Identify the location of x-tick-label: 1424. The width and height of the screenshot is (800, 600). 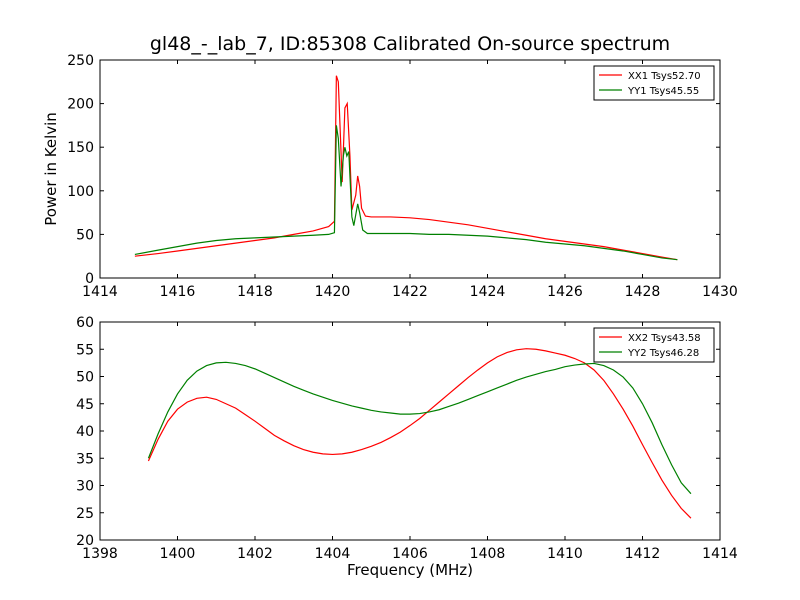
(488, 292).